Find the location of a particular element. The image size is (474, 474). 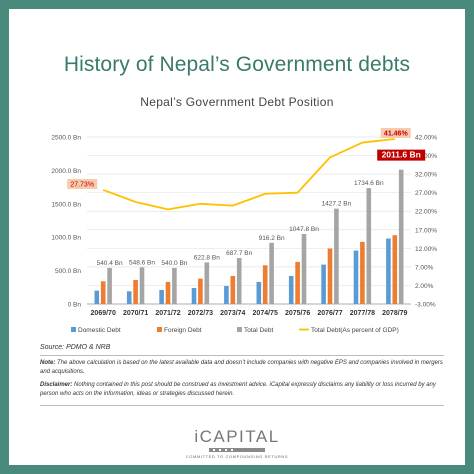

x-tick-label: 2070/71 is located at coordinates (135, 313).